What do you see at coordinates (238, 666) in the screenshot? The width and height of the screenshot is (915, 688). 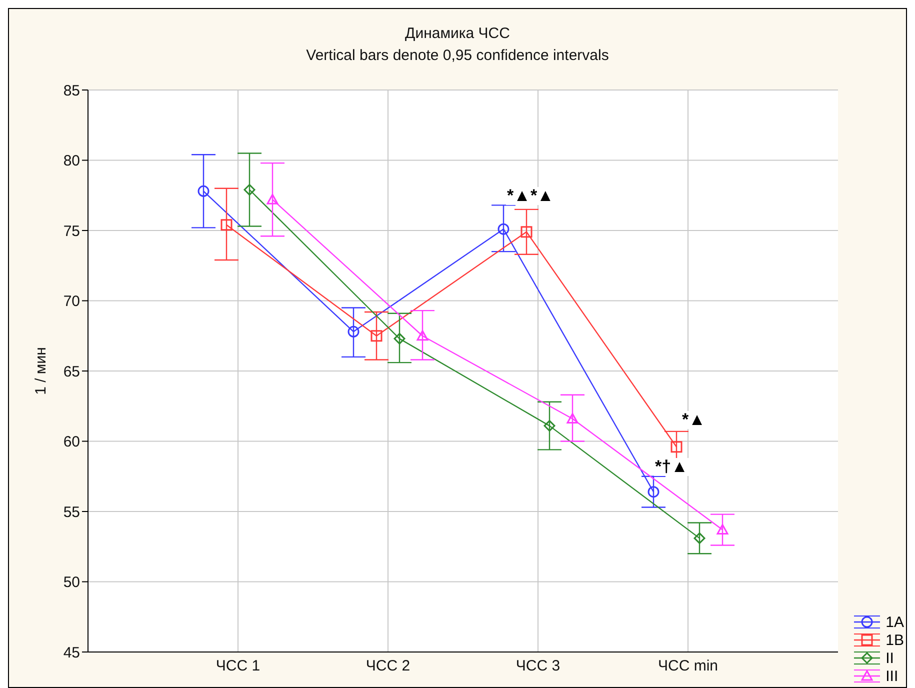 I see `x-tick-label: ЧСС 1` at bounding box center [238, 666].